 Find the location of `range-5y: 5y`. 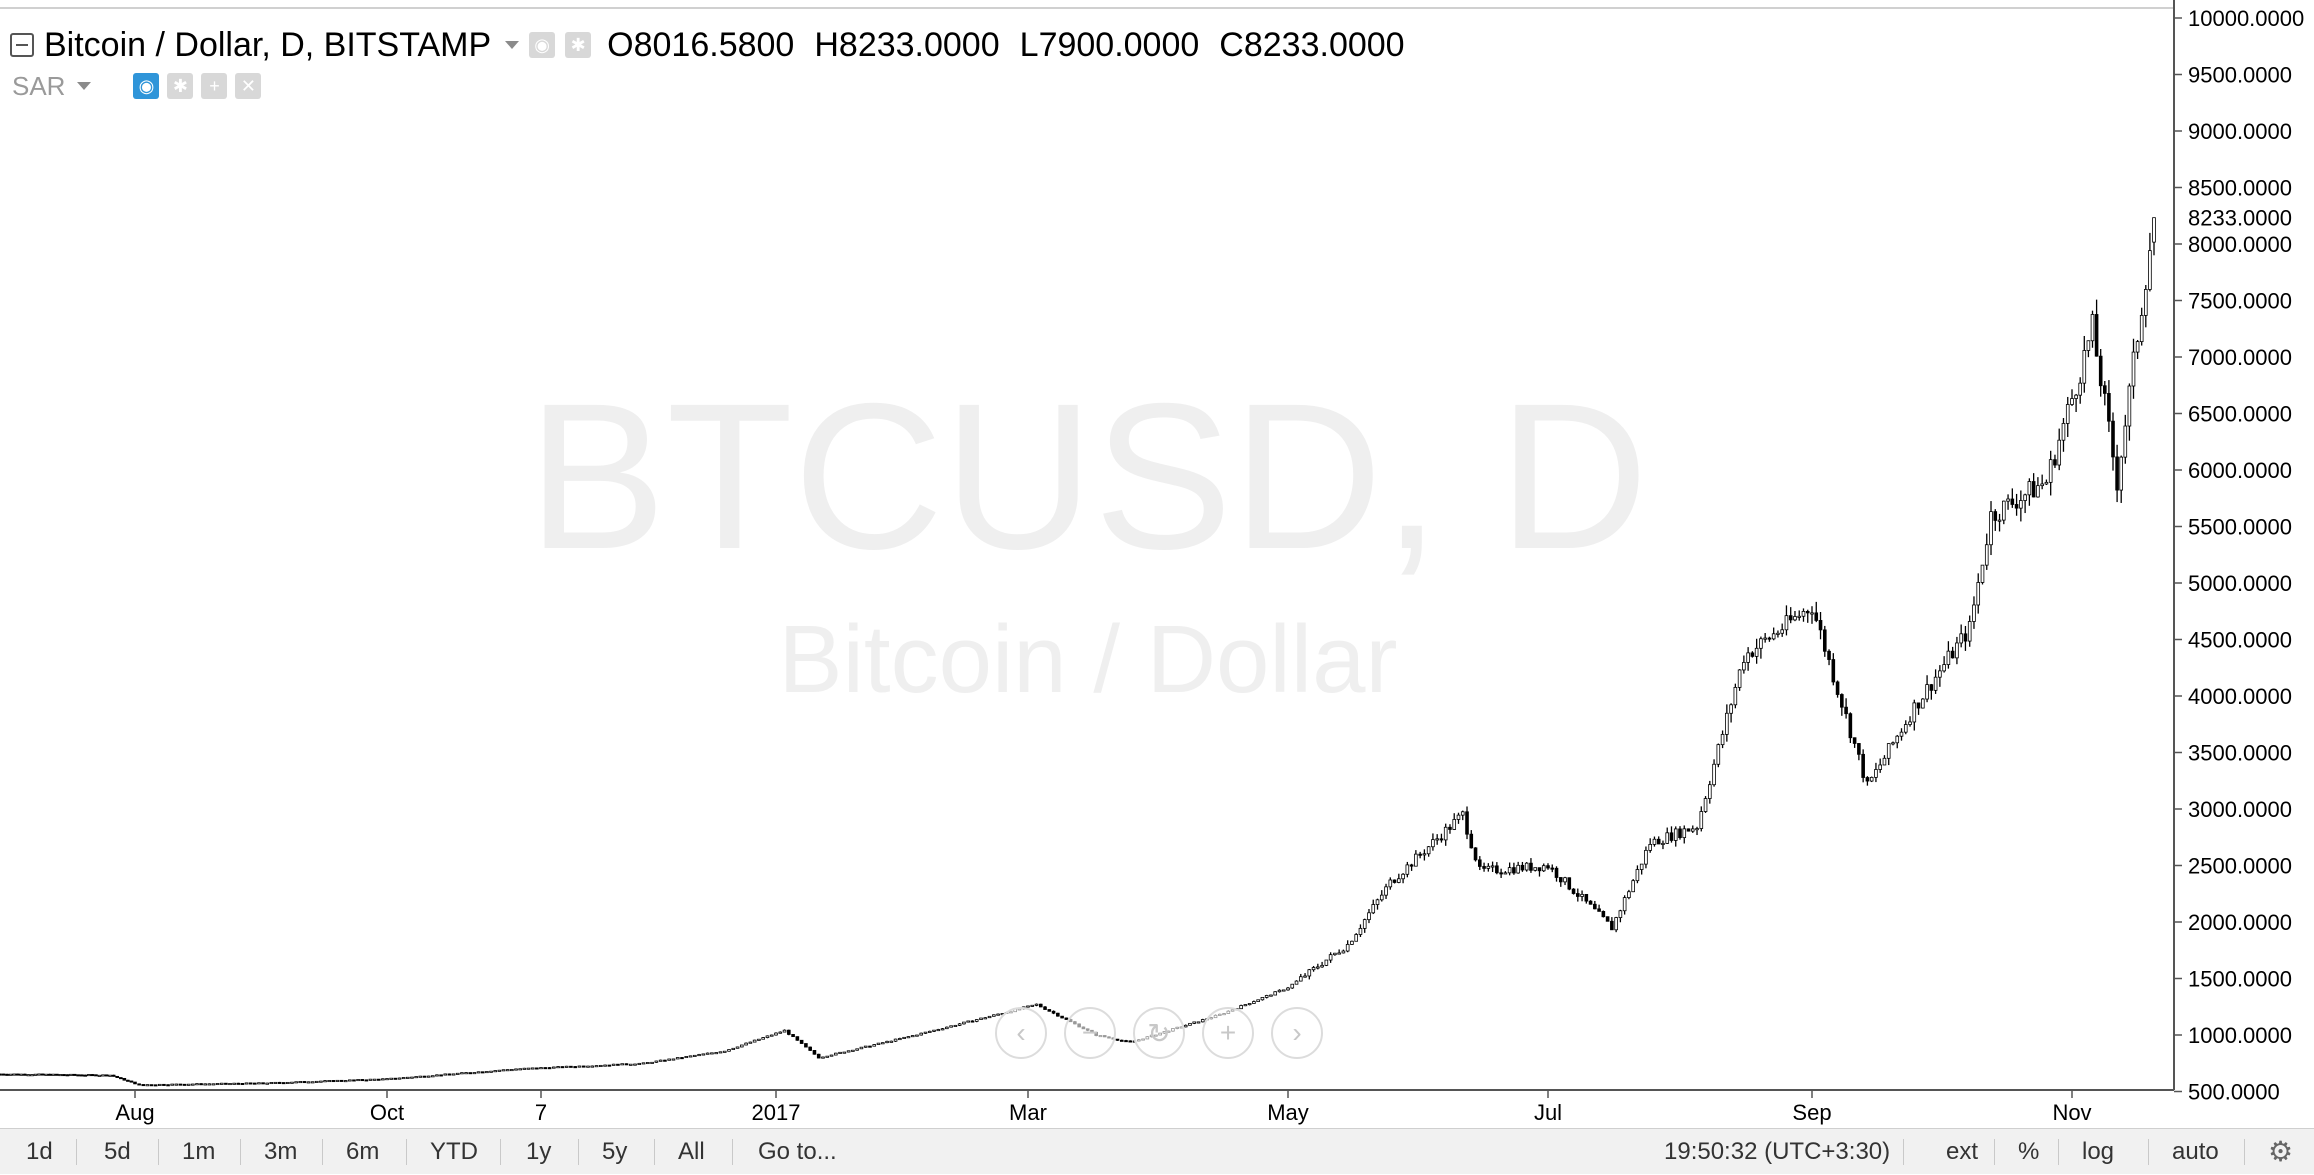

range-5y: 5y is located at coordinates (615, 1151).